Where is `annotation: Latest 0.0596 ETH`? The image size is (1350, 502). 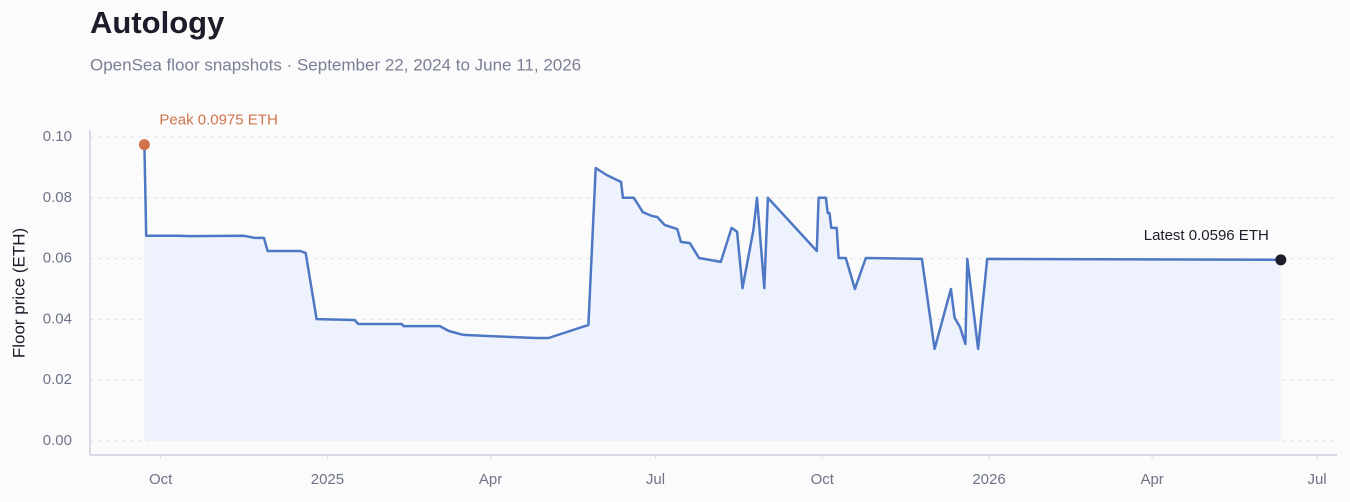
annotation: Latest 0.0596 ETH is located at coordinates (1206, 235).